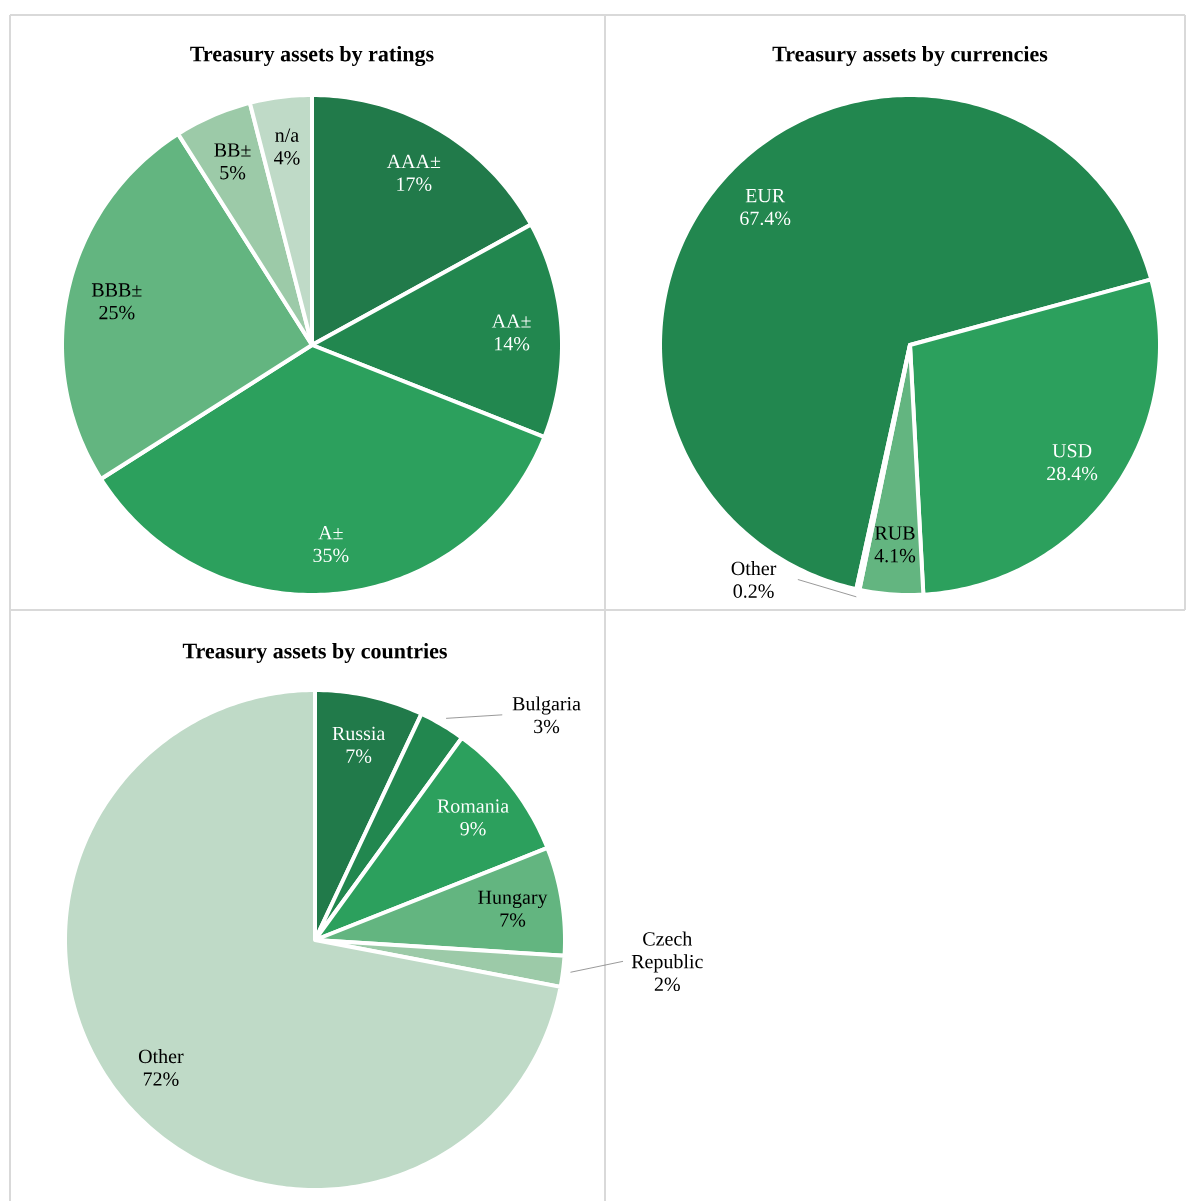 The image size is (1186, 1201). I want to click on slice-label: Bulgaria, so click(546, 705).